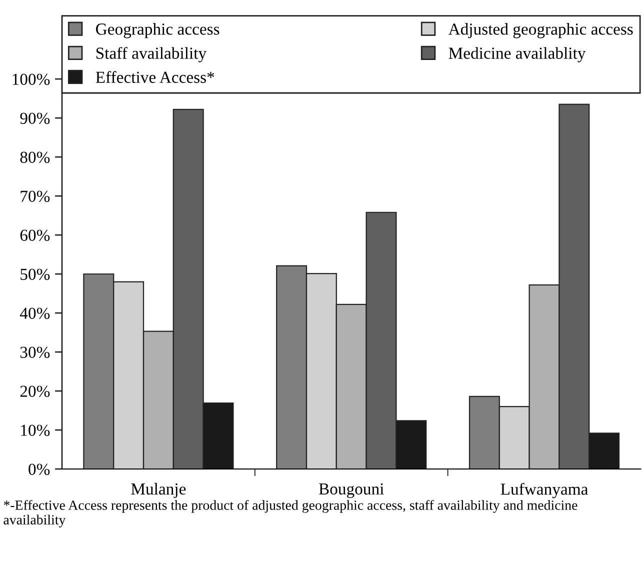 This screenshot has height=571, width=642. I want to click on legend-label: Staff availability, so click(151, 54).